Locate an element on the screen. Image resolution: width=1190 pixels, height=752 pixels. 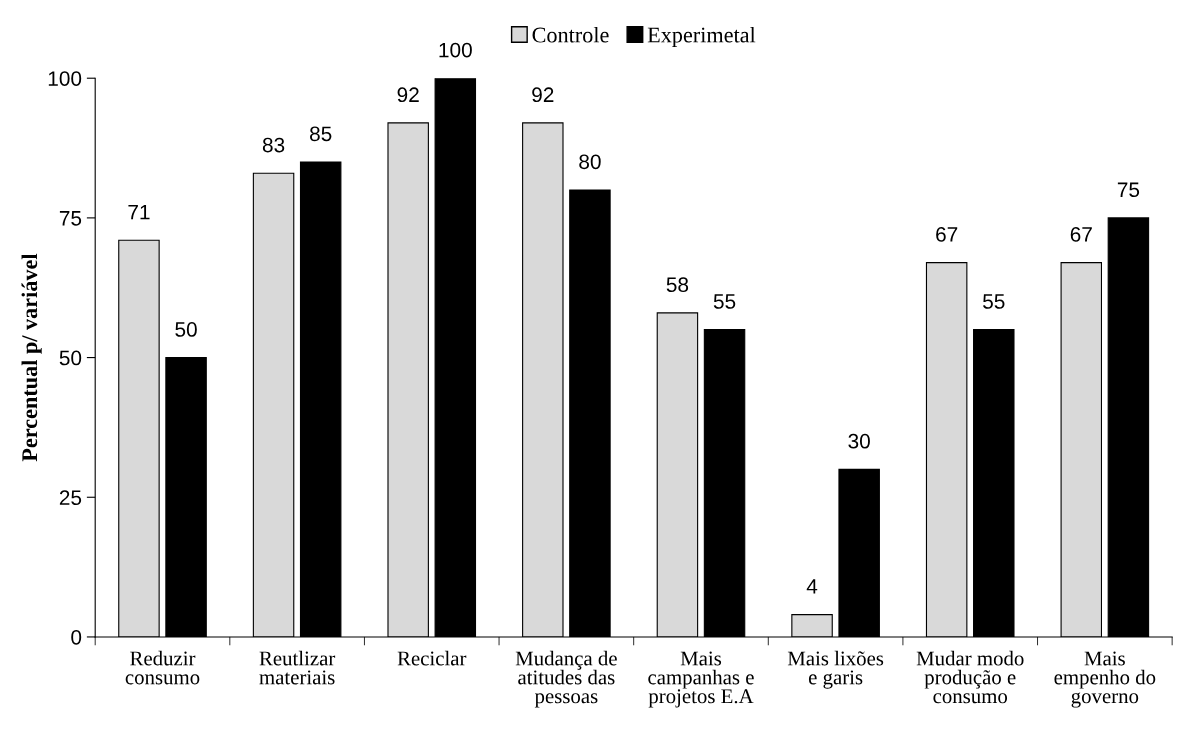
y-tick-label: 100 is located at coordinates (65, 78).